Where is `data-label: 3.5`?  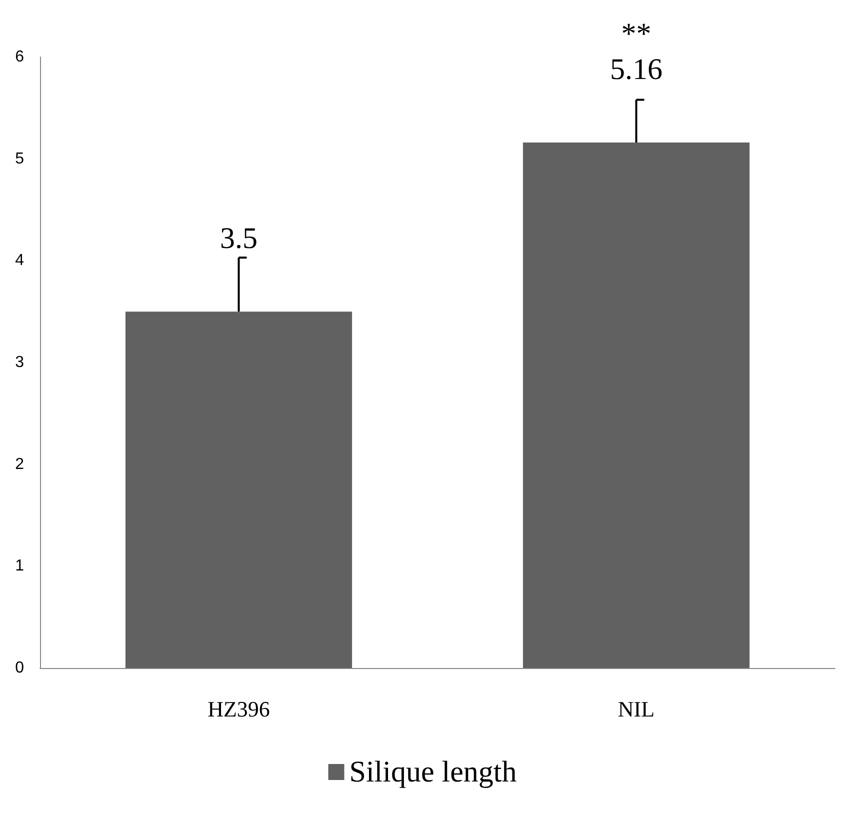 data-label: 3.5 is located at coordinates (239, 239).